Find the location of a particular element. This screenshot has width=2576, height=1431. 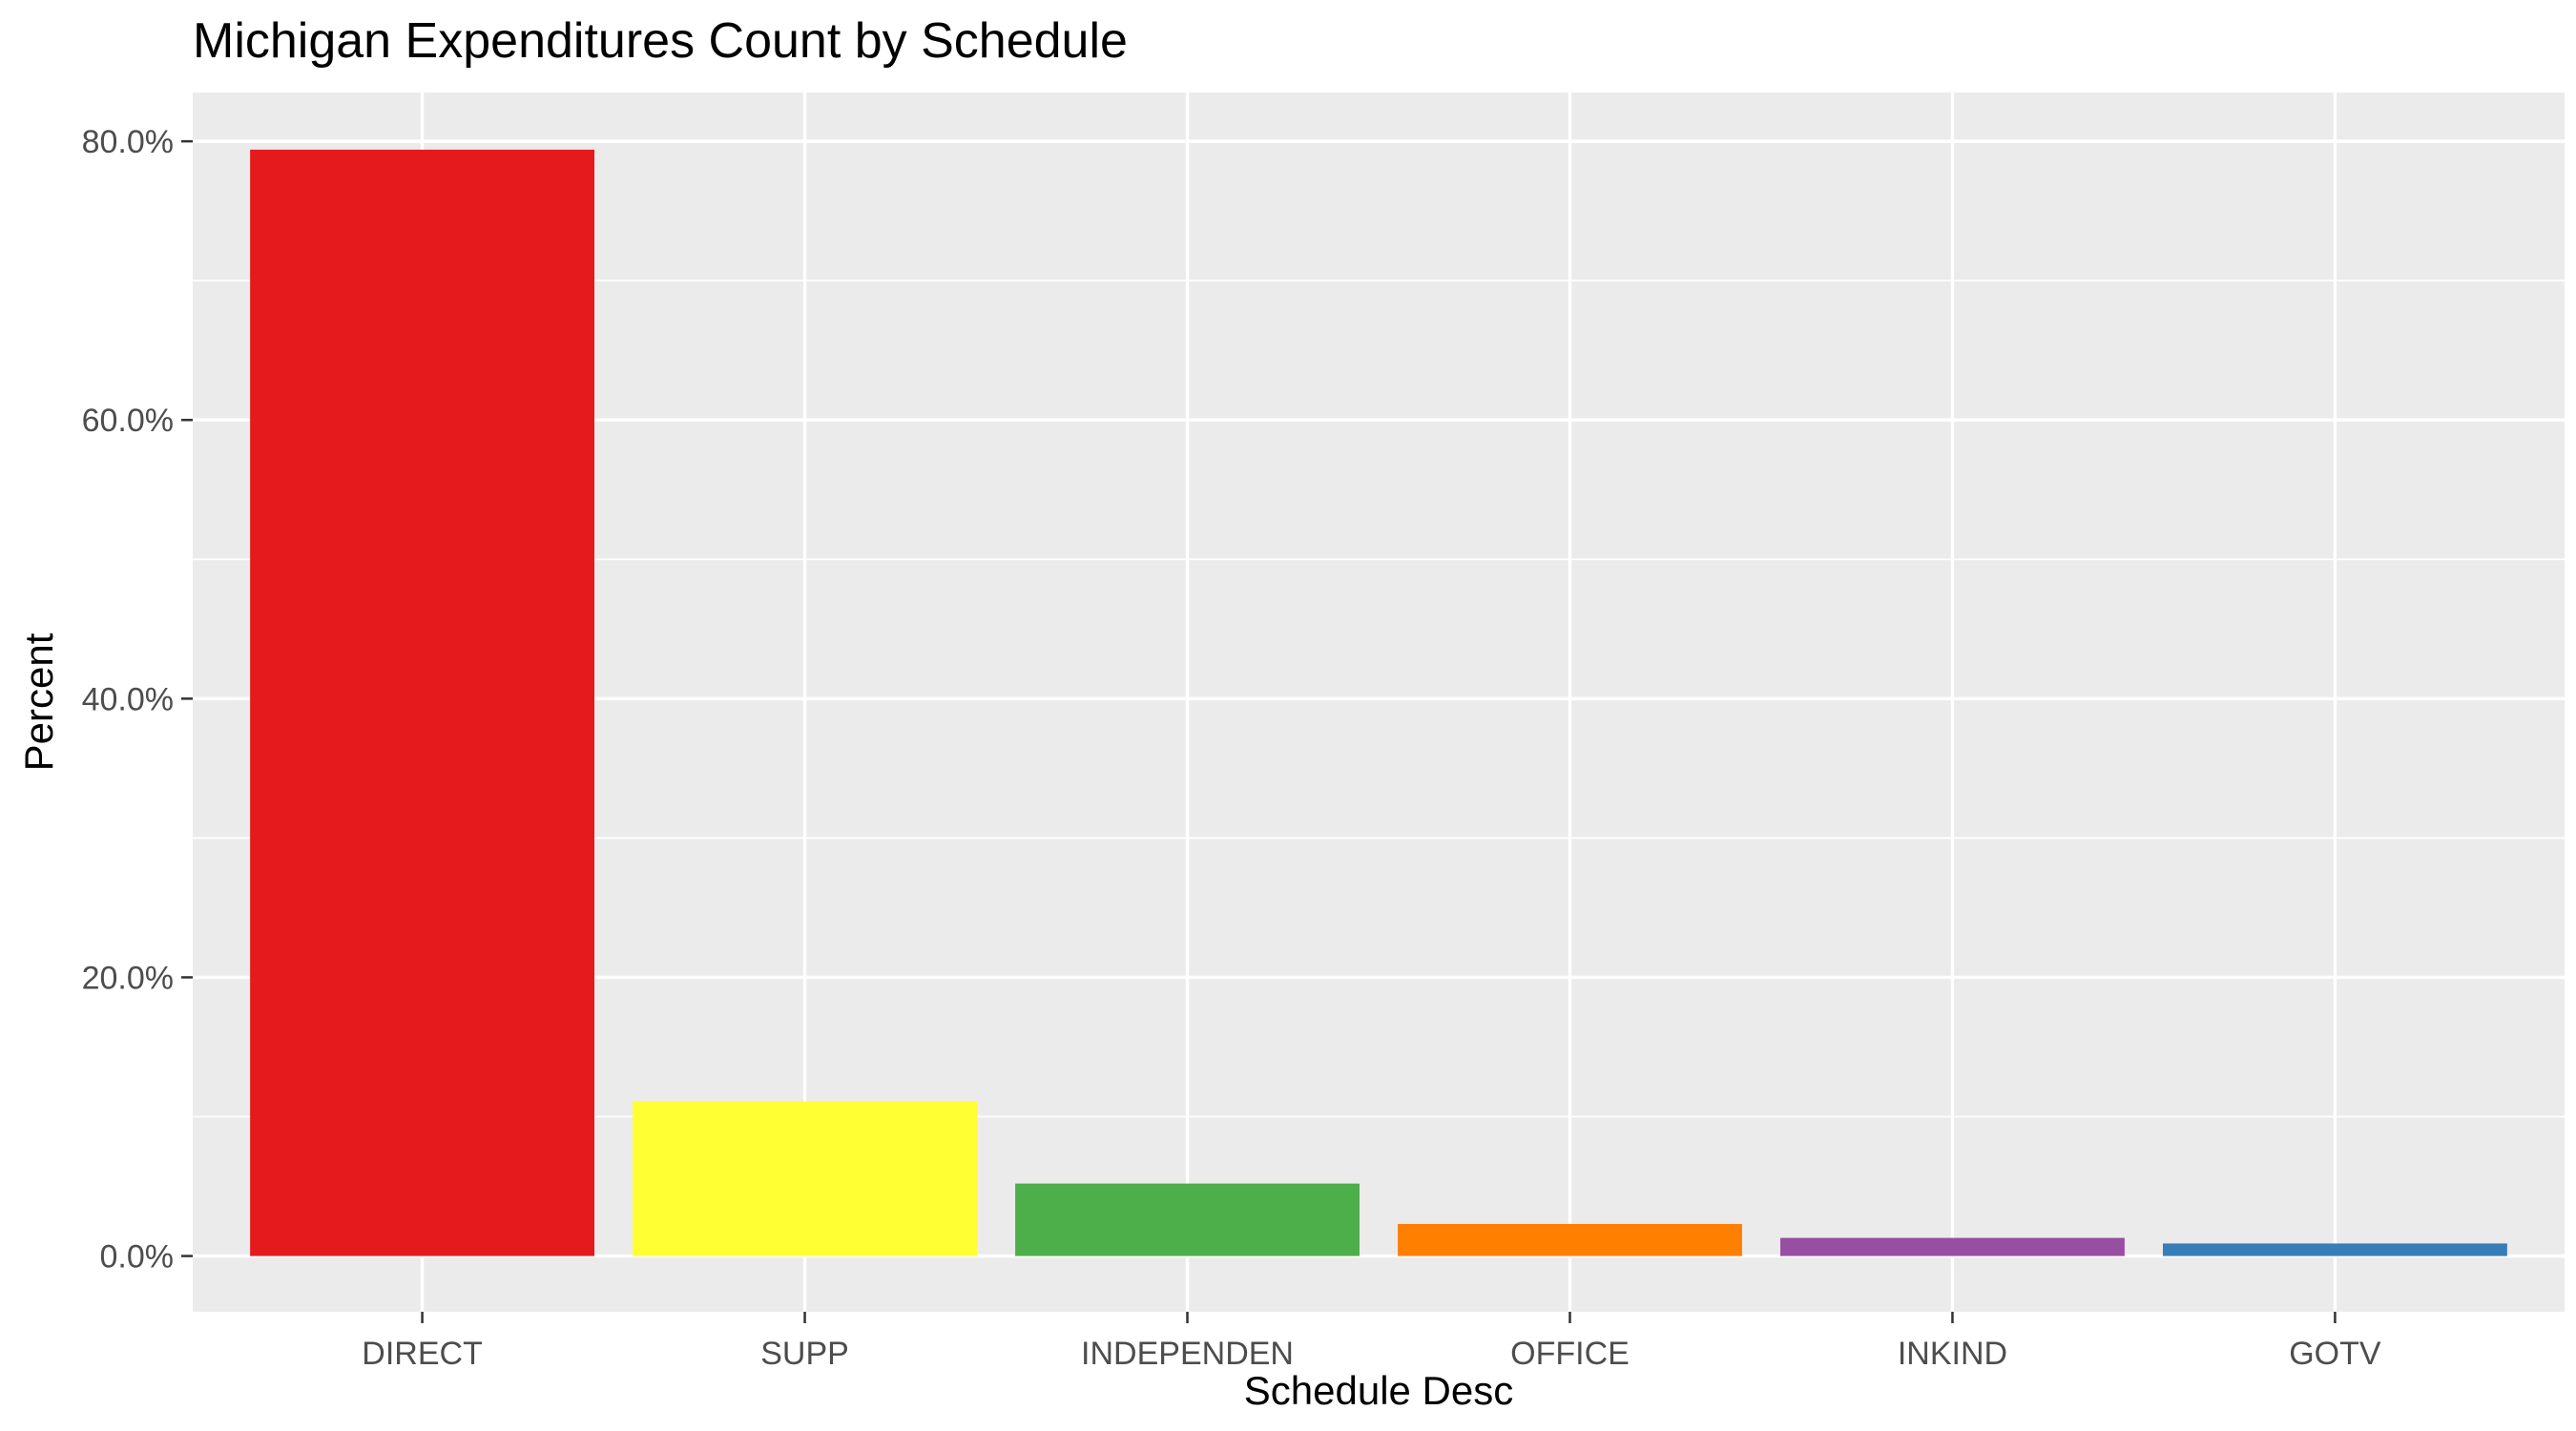

y-axis-title: Percent is located at coordinates (38, 702).